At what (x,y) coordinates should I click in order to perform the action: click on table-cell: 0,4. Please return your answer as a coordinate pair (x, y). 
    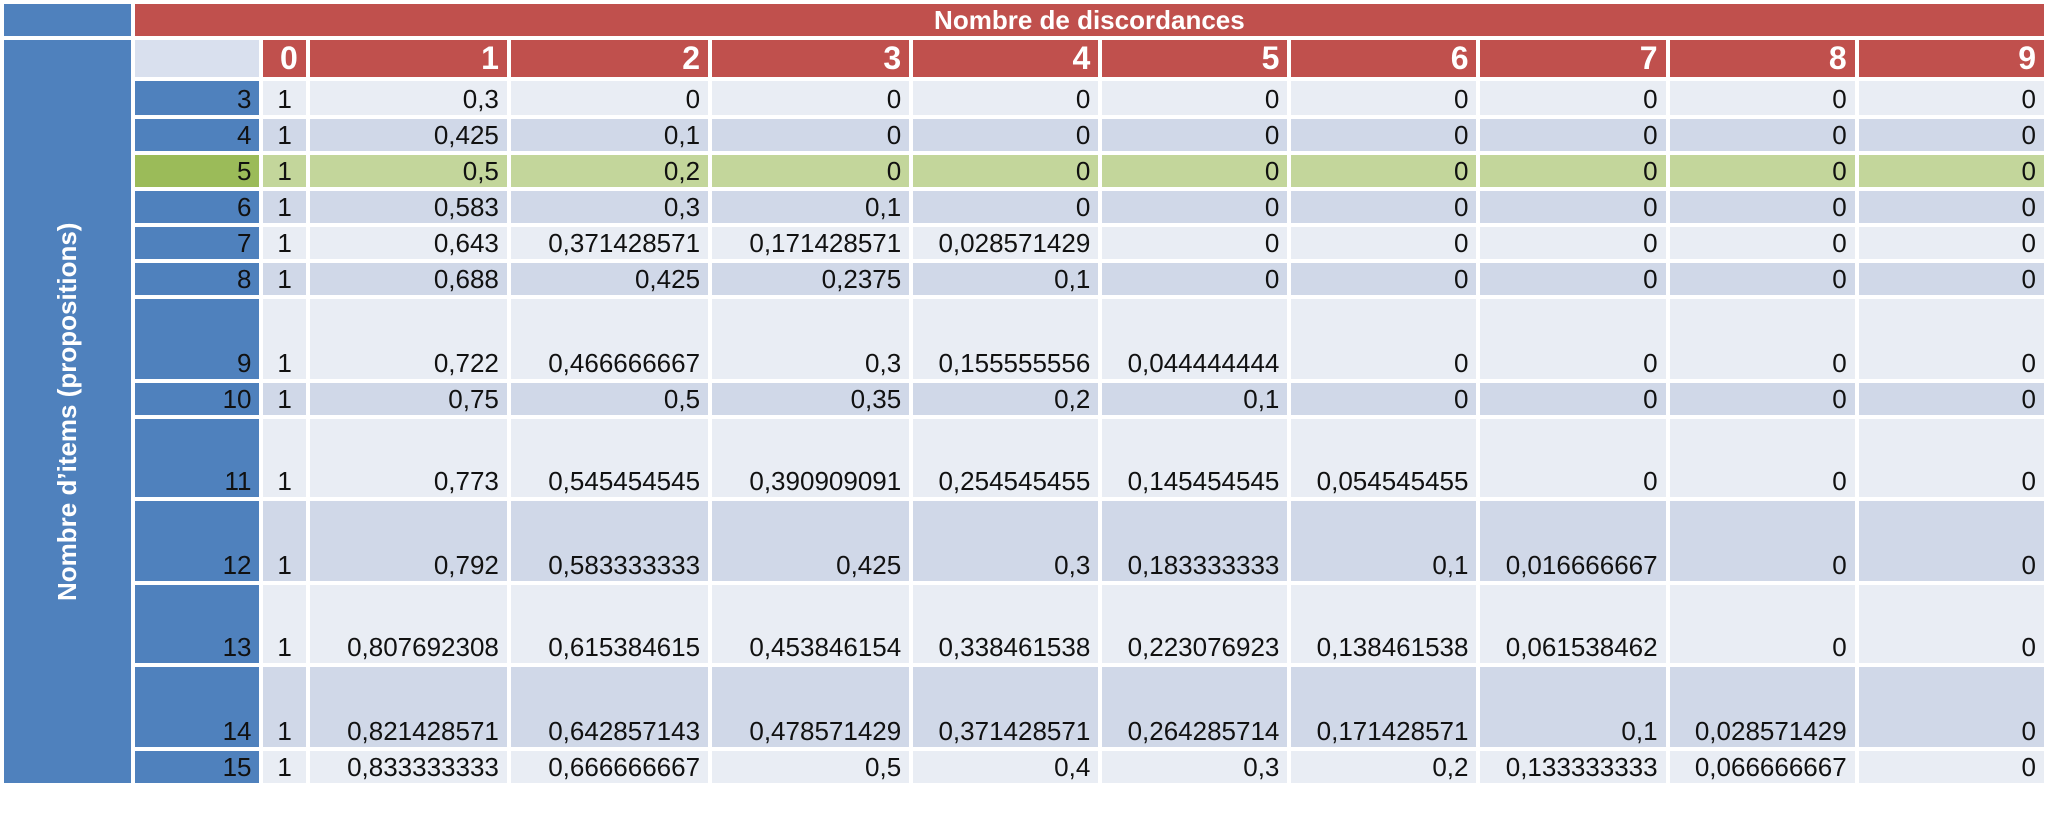
    Looking at the image, I should click on (1006, 767).